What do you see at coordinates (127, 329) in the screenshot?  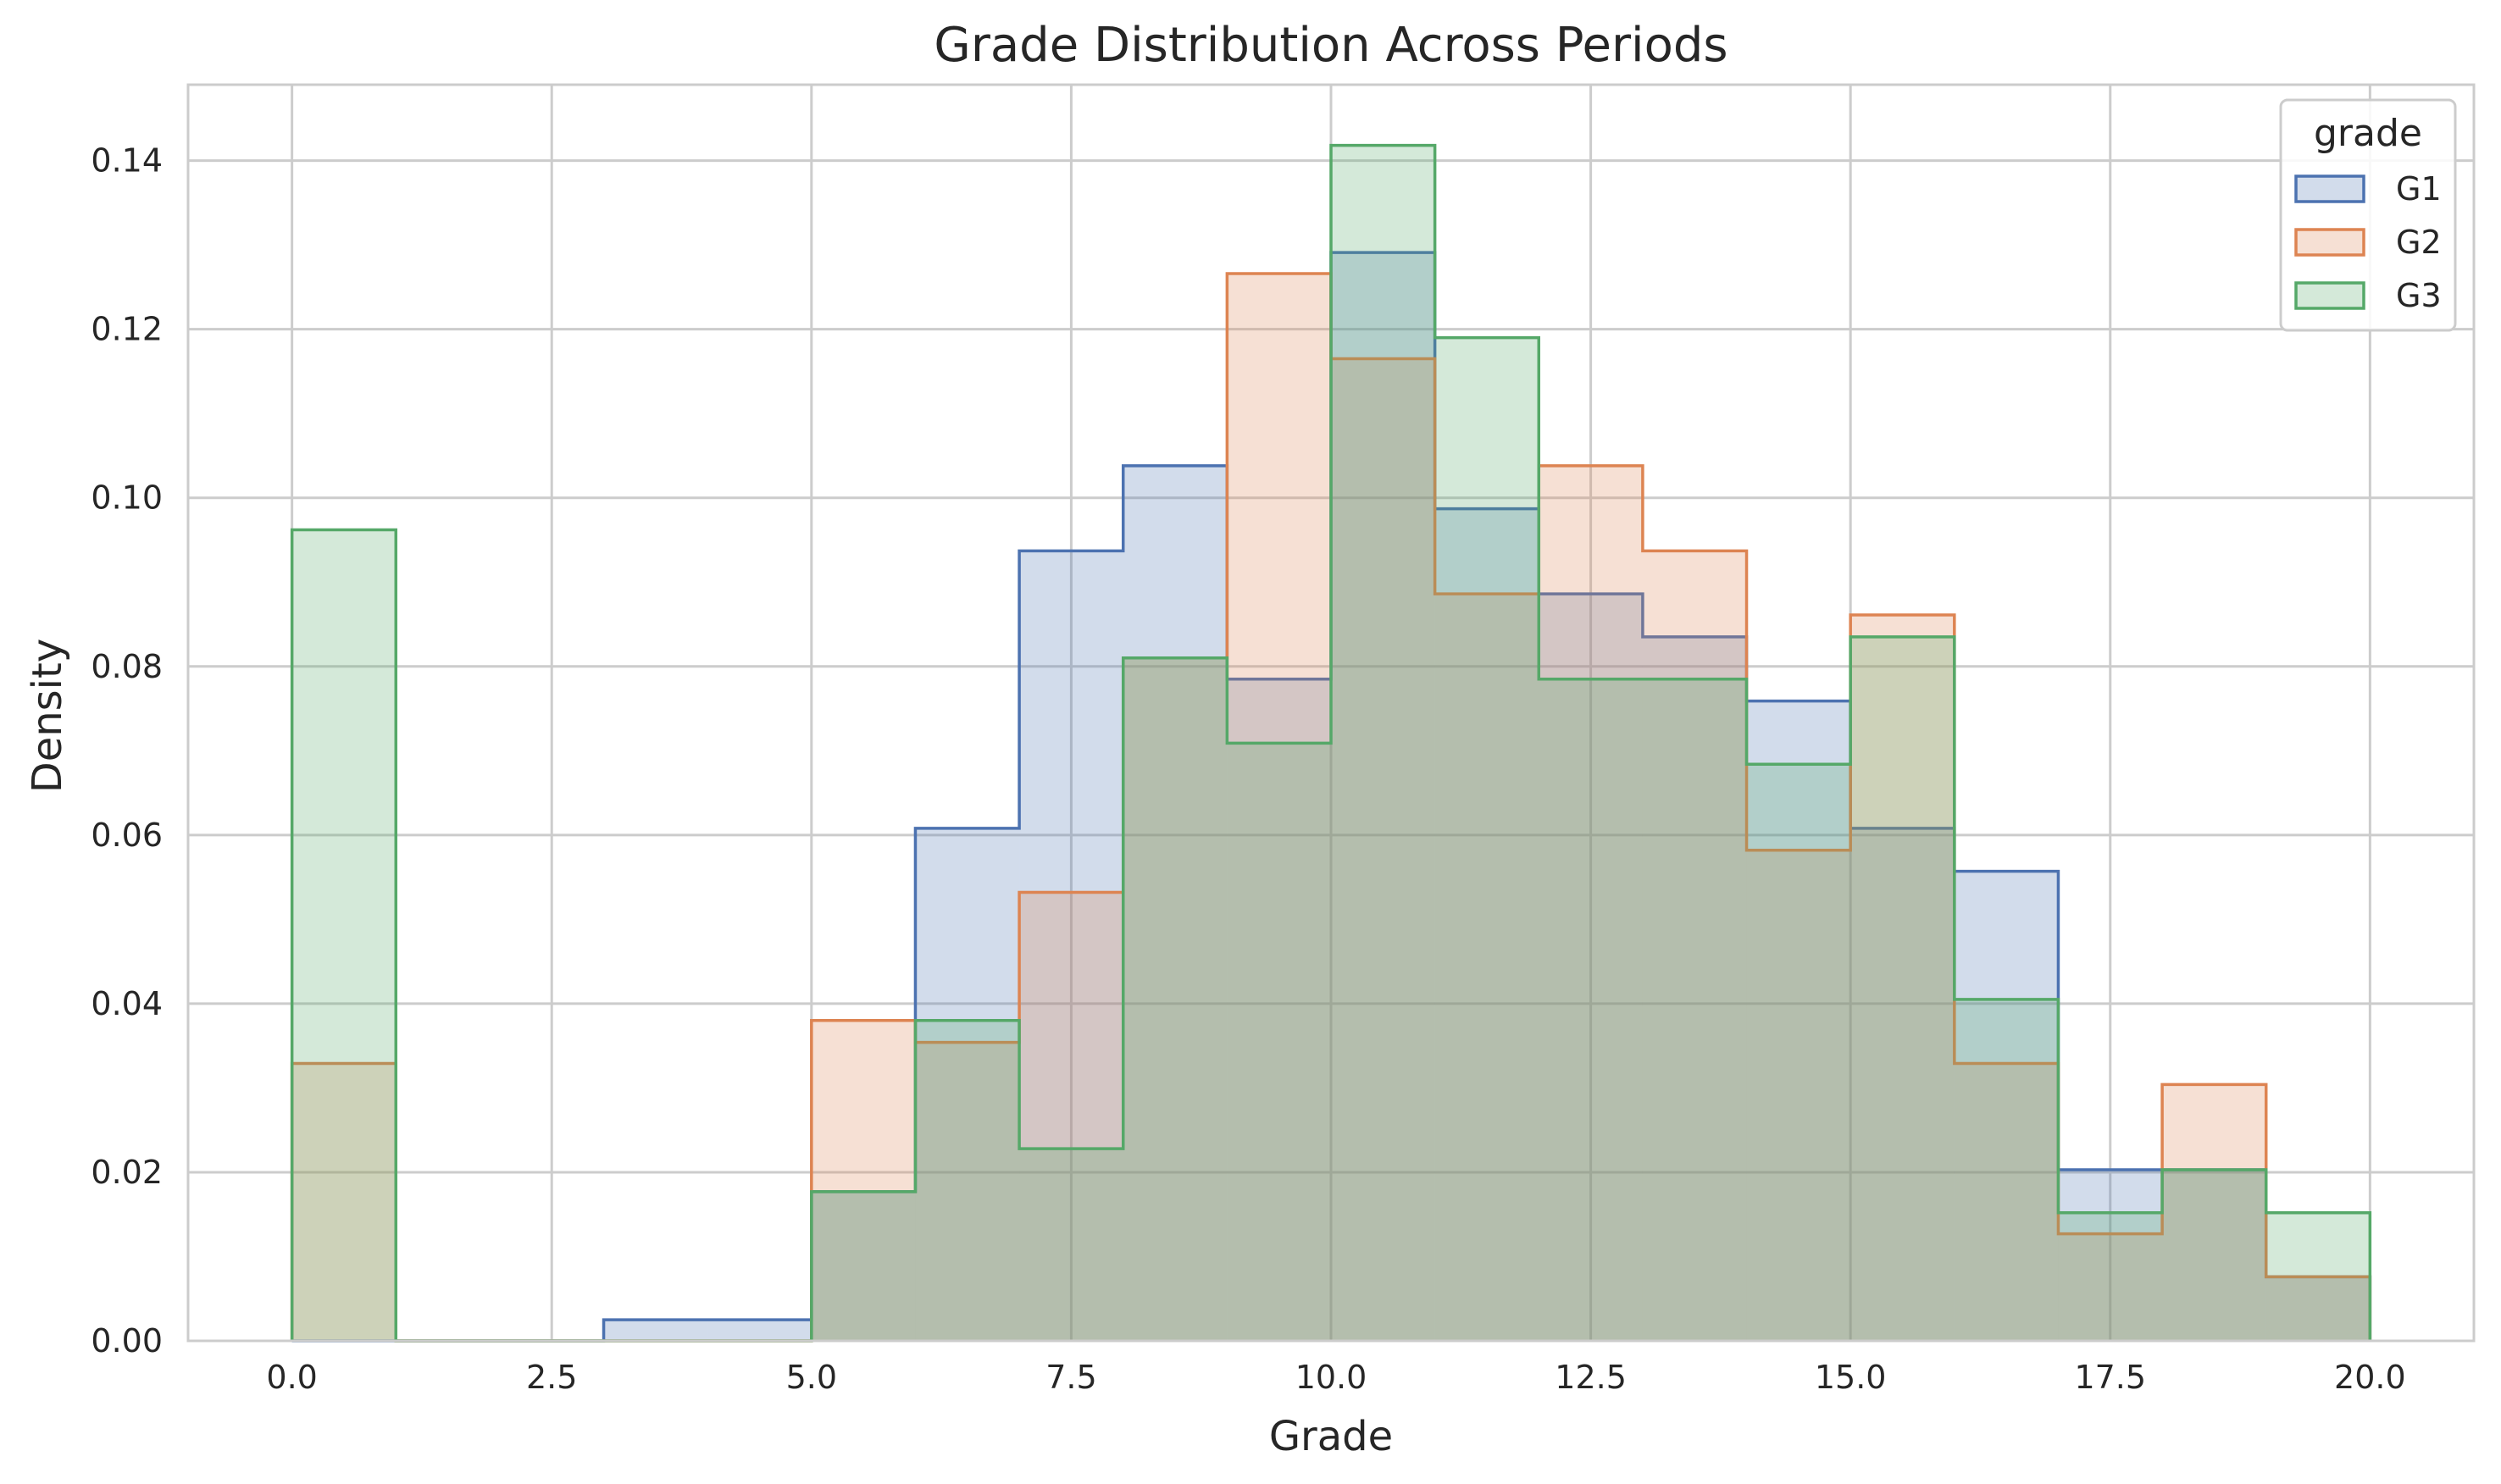 I see `y-tick-label: 0.12` at bounding box center [127, 329].